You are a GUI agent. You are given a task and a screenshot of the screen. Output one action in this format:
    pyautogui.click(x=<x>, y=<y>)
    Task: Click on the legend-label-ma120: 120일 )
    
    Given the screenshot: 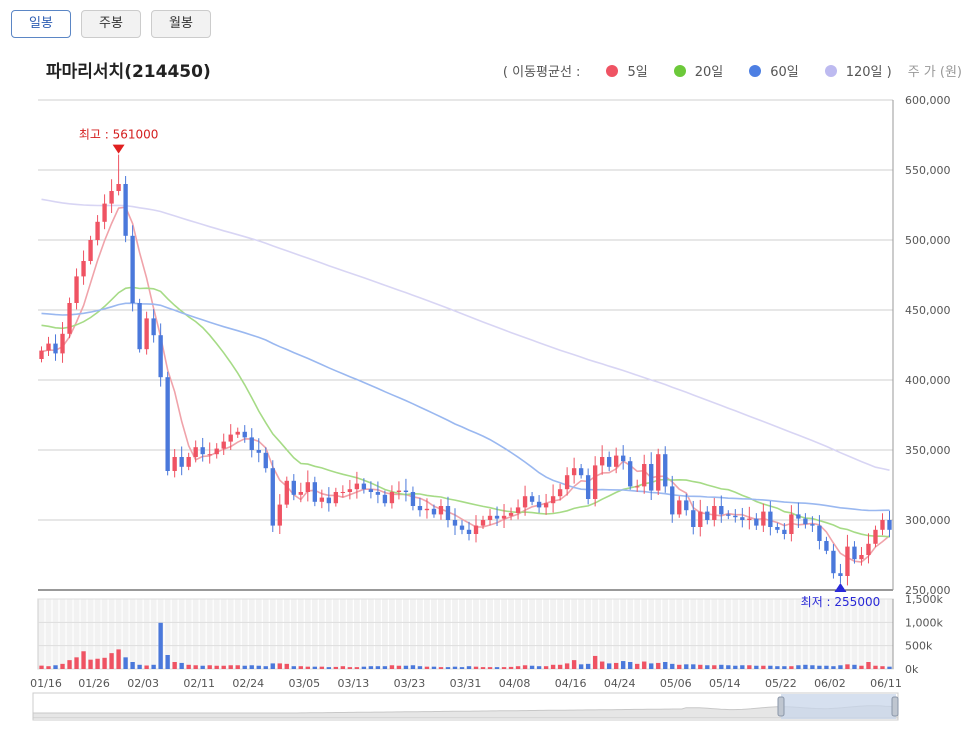 What is the action you would take?
    pyautogui.click(x=868, y=72)
    